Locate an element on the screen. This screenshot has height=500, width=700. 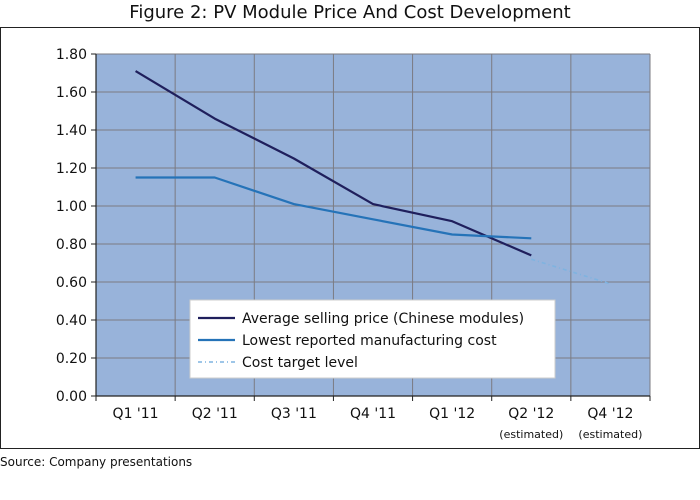
source-note: Source: Company presentations is located at coordinates (96, 462).